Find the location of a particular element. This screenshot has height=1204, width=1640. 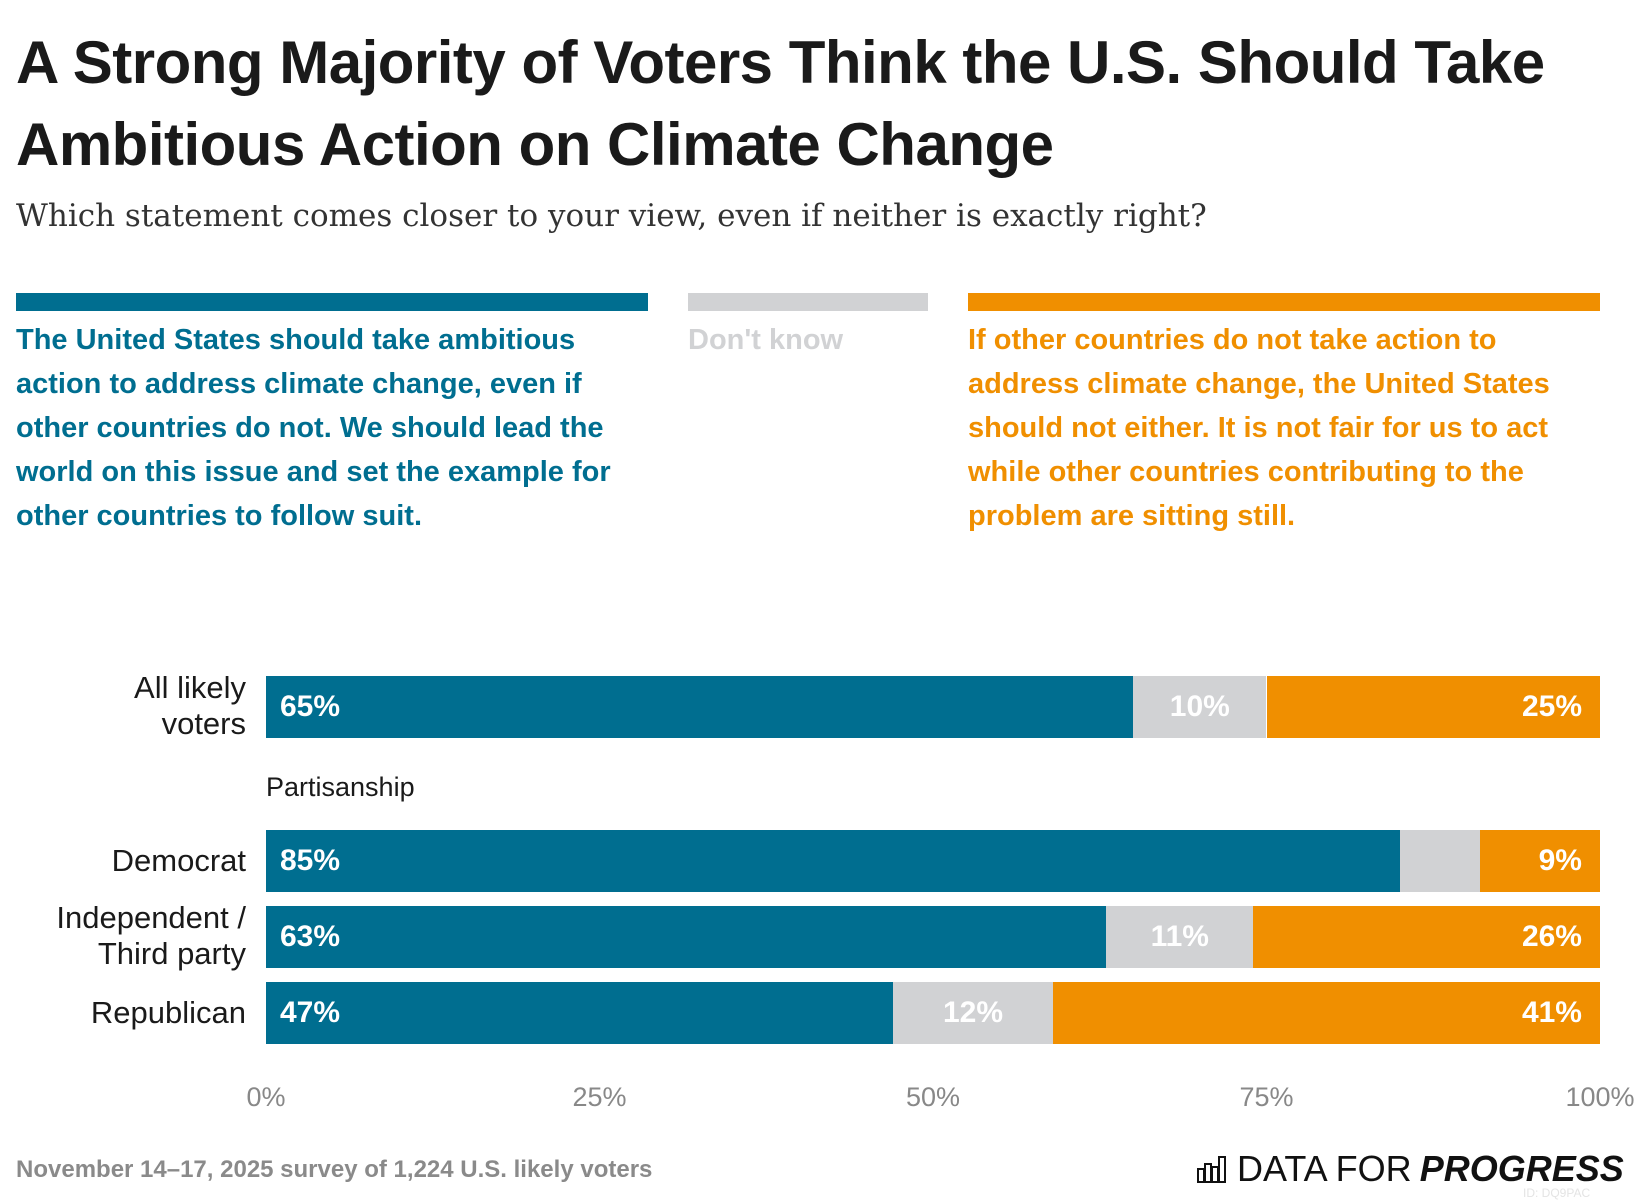

row-label-all: All likely voters is located at coordinates (190, 705).